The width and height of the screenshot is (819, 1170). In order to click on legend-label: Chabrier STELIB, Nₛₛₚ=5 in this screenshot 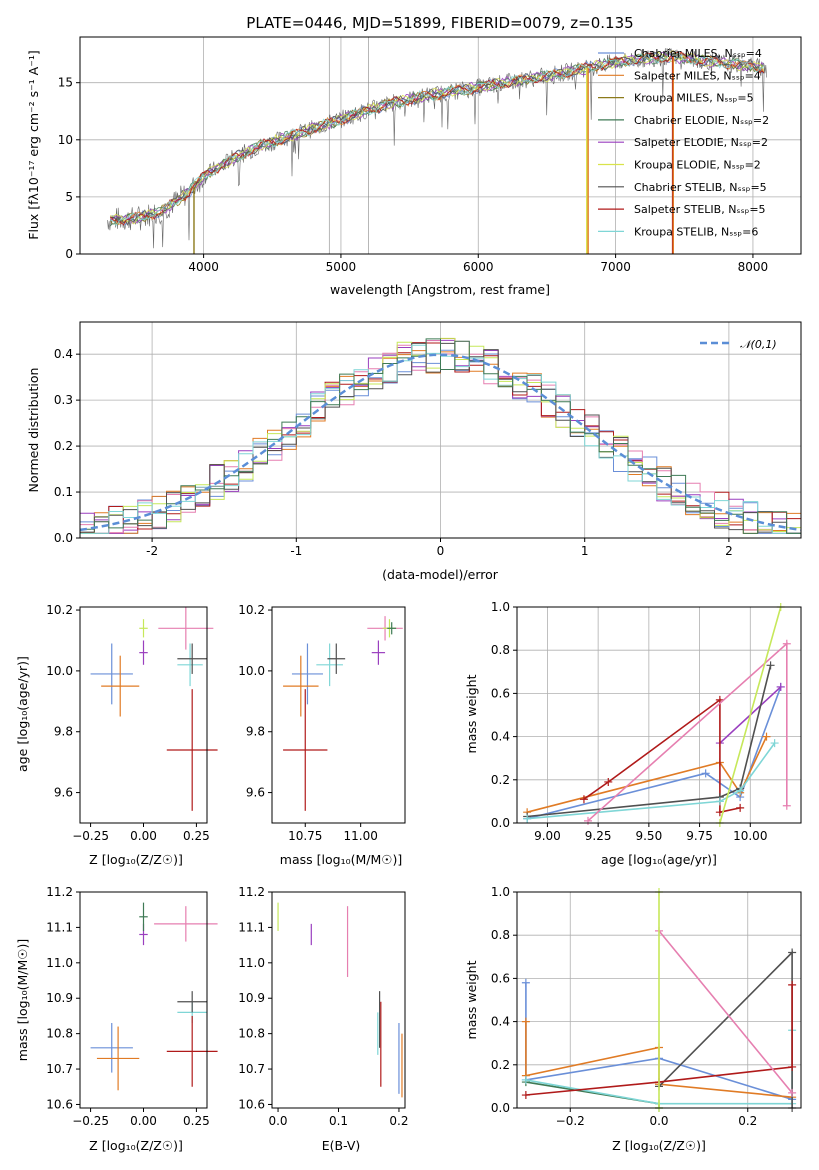, I will do `click(700, 187)`.